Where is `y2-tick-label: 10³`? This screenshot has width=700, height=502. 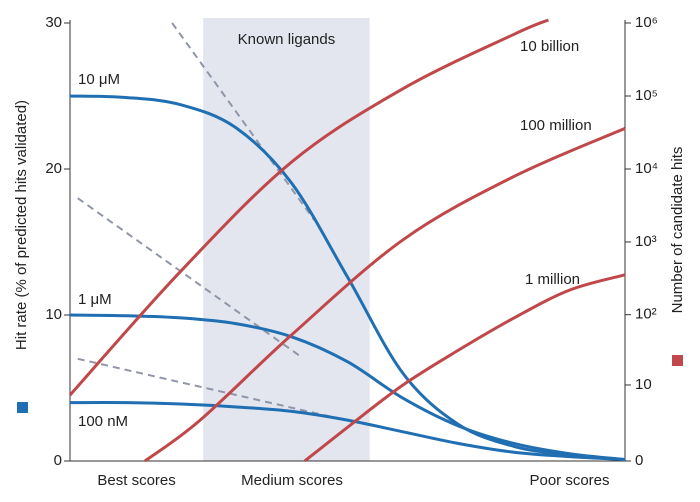 y2-tick-label: 10³ is located at coordinates (646, 241).